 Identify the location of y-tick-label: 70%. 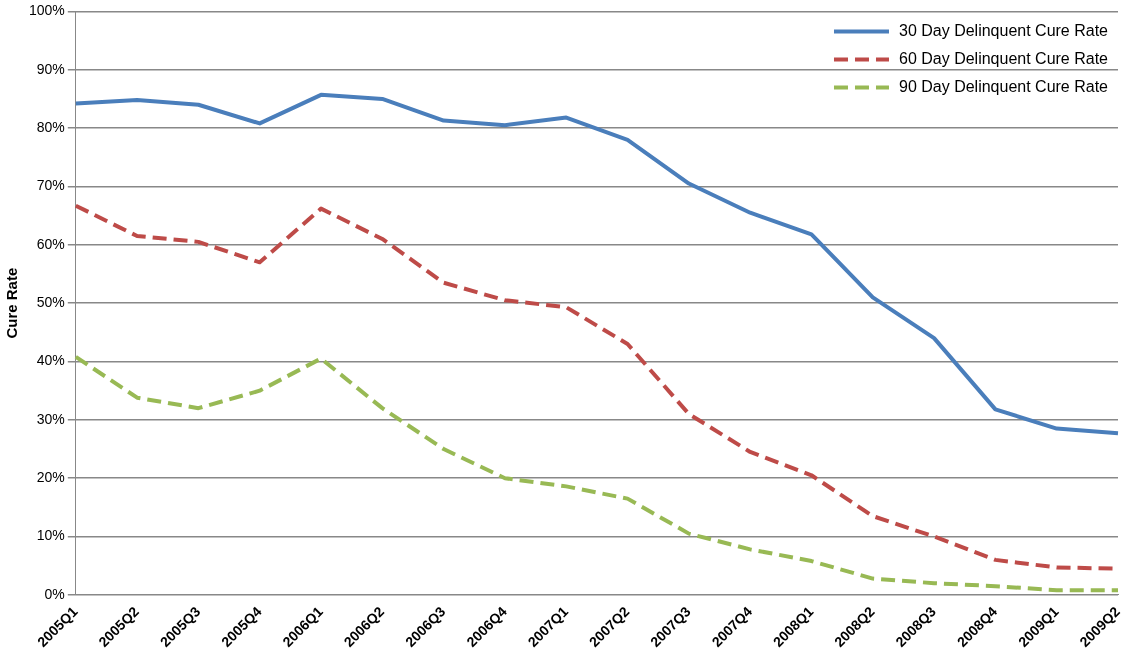
(50, 185).